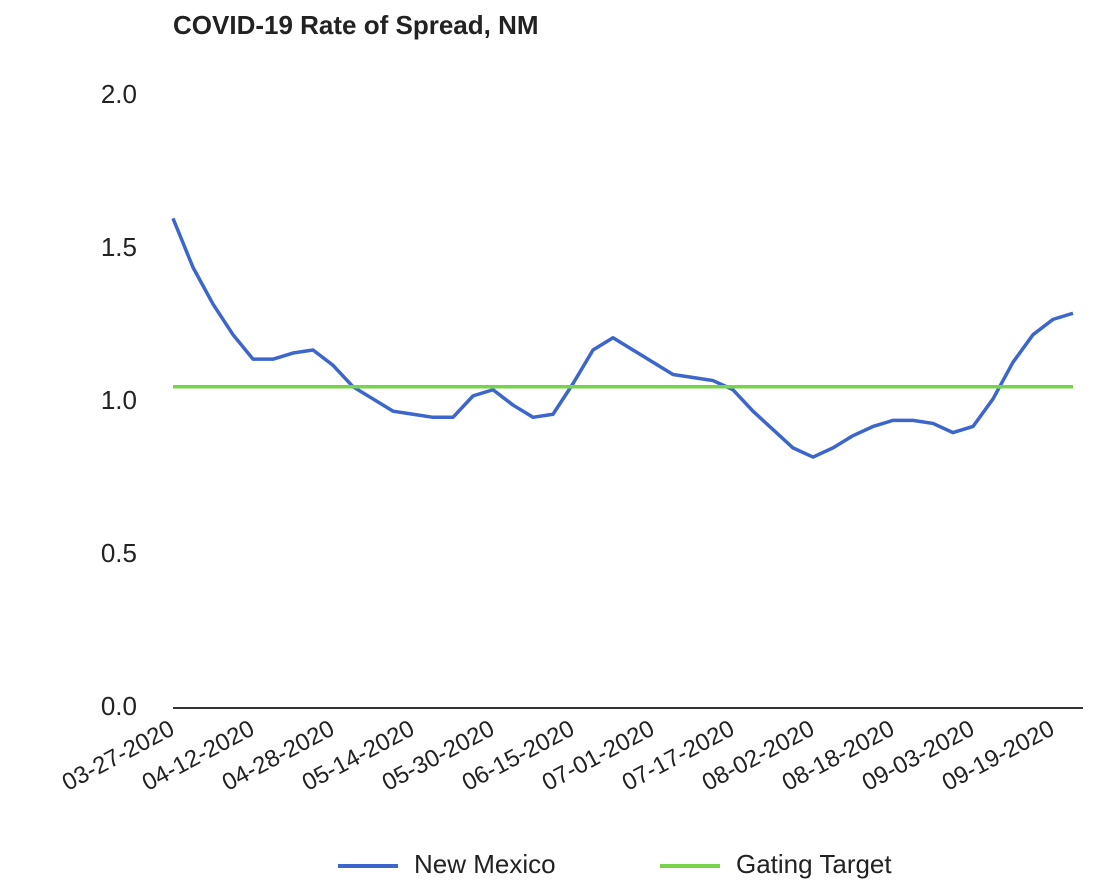 The image size is (1105, 887). What do you see at coordinates (119, 706) in the screenshot?
I see `y-tick-label: 0.0` at bounding box center [119, 706].